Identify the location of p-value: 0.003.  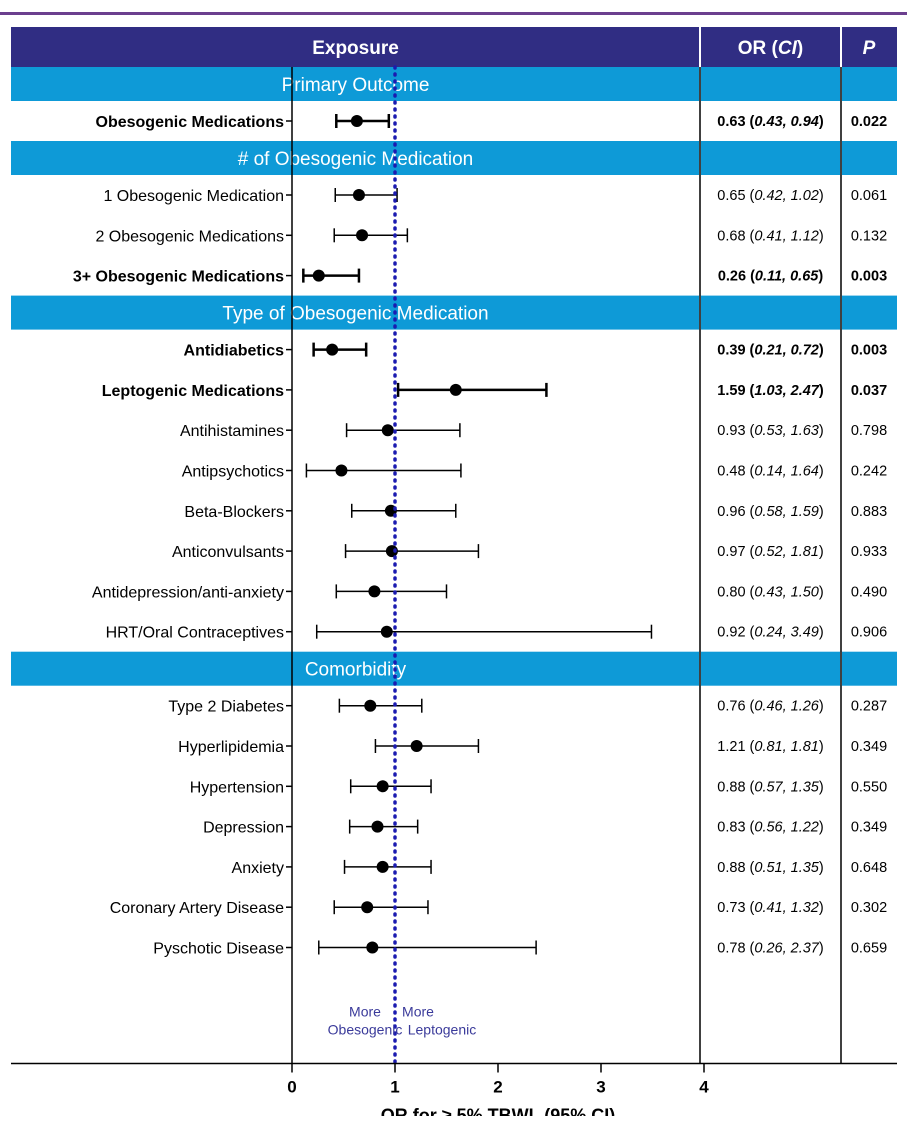
(869, 277).